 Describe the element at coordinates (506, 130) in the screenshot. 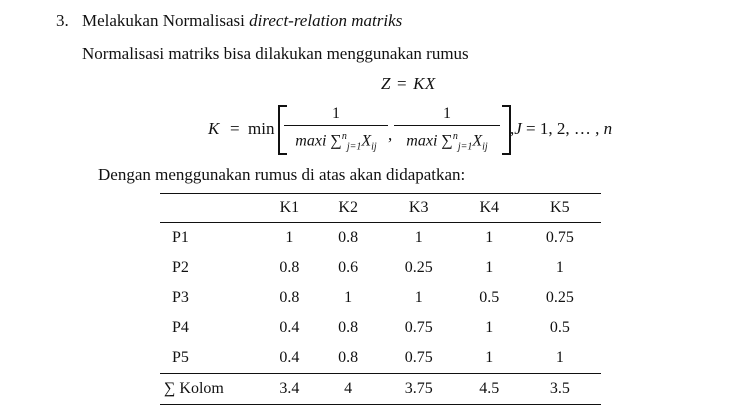

I see `right-bracket` at that location.